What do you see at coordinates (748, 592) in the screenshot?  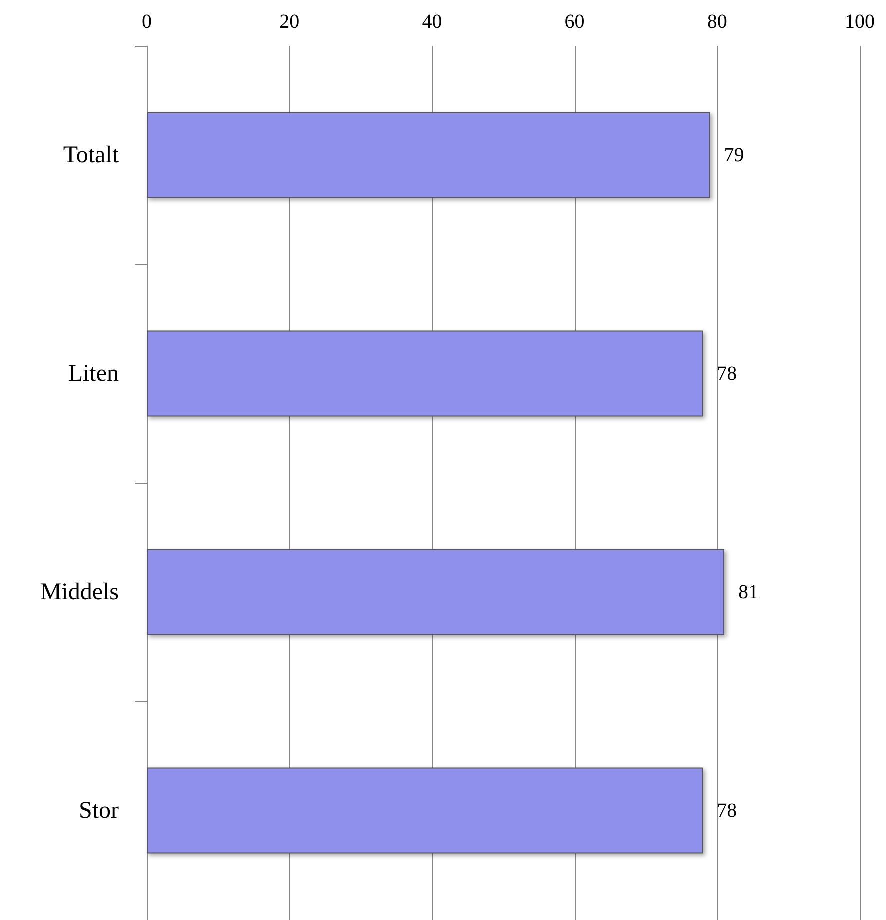 I see `data-label: 81` at bounding box center [748, 592].